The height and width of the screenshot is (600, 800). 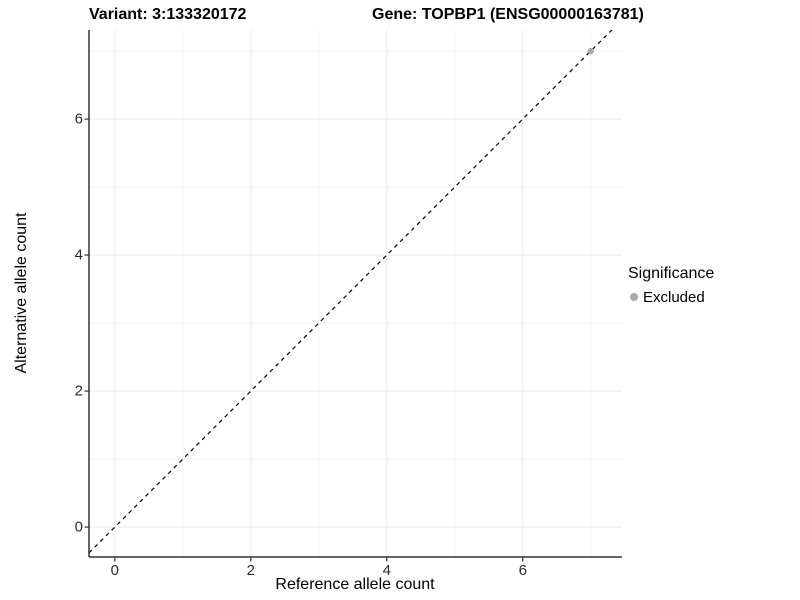 What do you see at coordinates (78, 527) in the screenshot?
I see `y-tick-label: 0` at bounding box center [78, 527].